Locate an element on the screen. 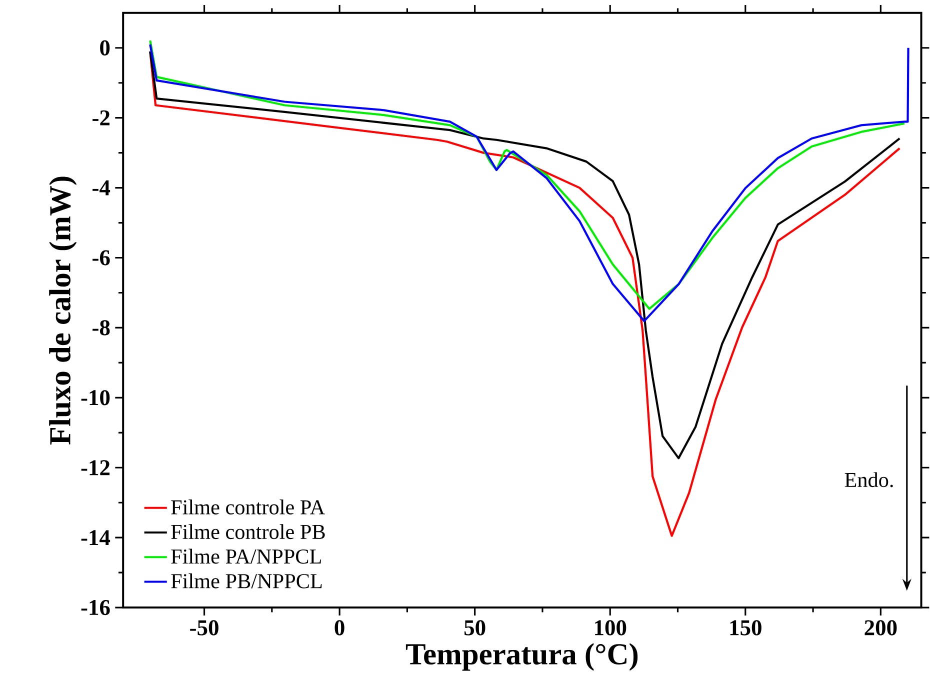 This screenshot has height=696, width=930. y-tick-label: -2 is located at coordinates (101, 118).